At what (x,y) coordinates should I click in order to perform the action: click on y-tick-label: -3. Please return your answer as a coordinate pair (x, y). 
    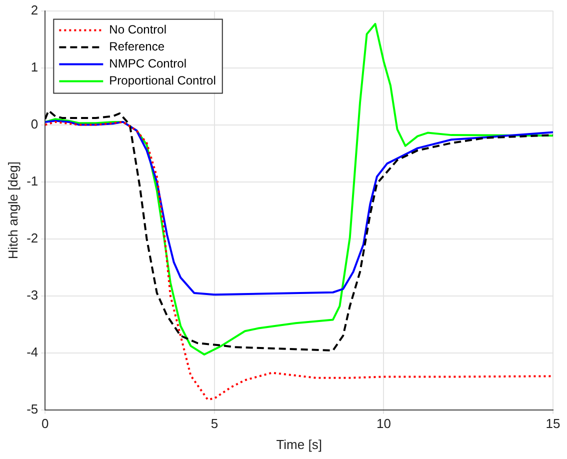
    Looking at the image, I should click on (32, 294).